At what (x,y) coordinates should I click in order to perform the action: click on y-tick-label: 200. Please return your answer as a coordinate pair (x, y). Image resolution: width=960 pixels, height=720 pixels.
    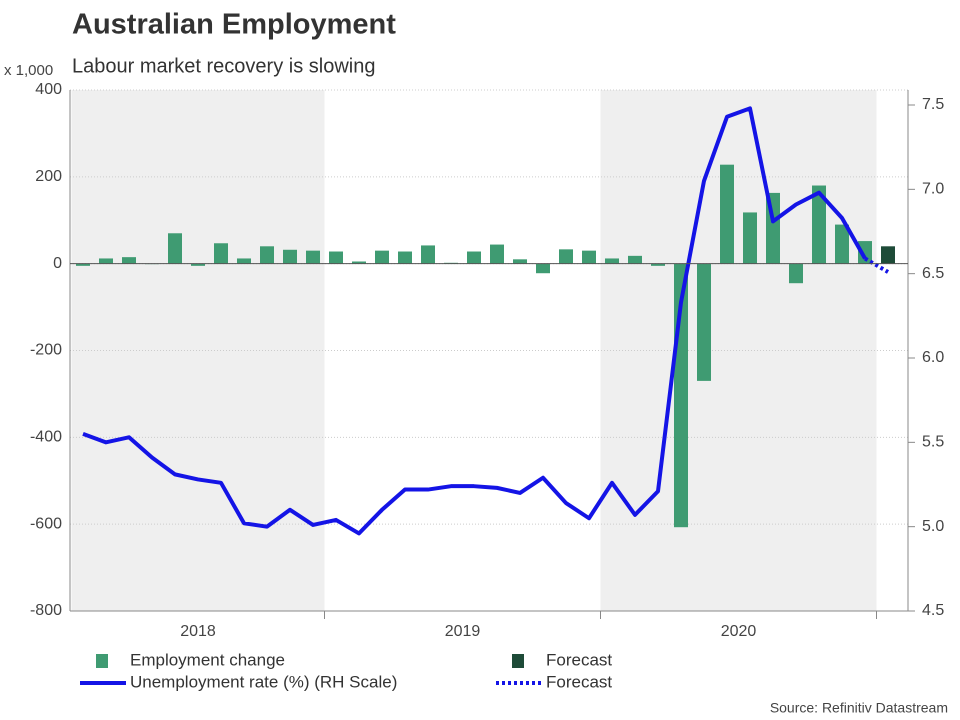
    Looking at the image, I should click on (48, 176).